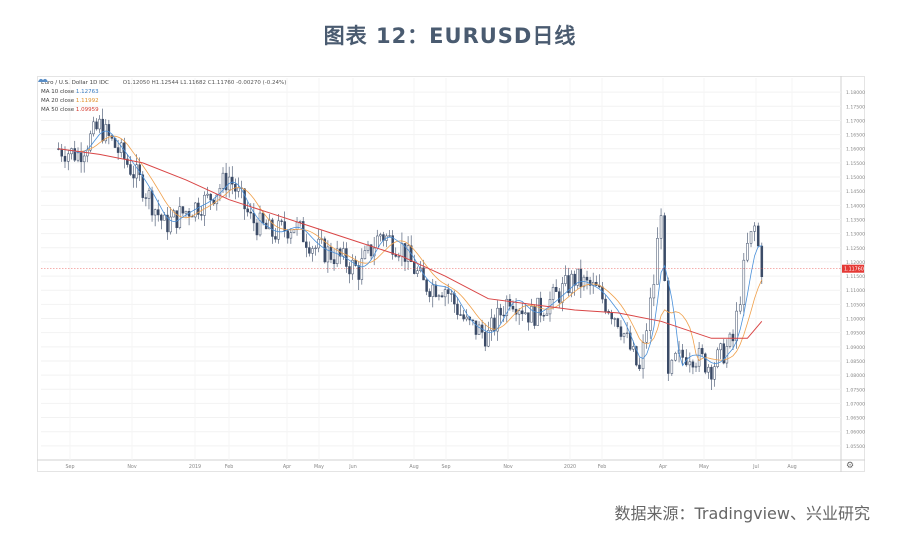 The image size is (900, 534). What do you see at coordinates (43, 80) in the screenshot?
I see `tradingview-logo-icon` at bounding box center [43, 80].